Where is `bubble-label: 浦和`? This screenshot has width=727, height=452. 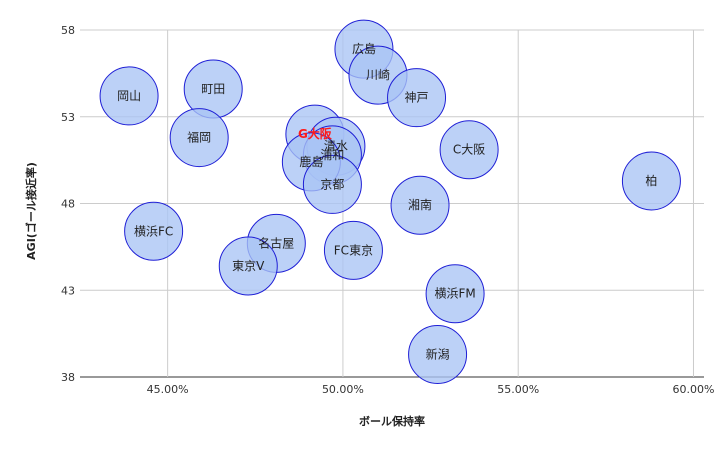
bubble-label: 浦和 is located at coordinates (332, 155).